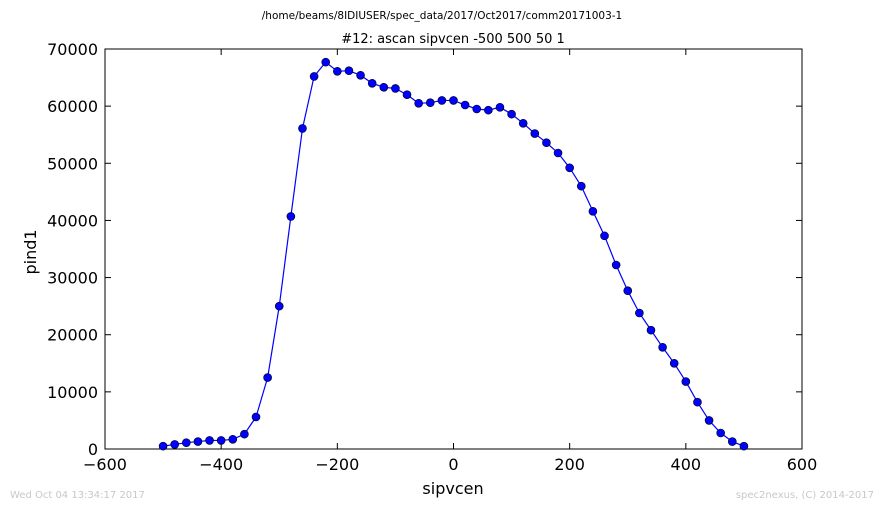  I want to click on chart-title: #12: ascan sipvcen -500 500 50 1, so click(453, 39).